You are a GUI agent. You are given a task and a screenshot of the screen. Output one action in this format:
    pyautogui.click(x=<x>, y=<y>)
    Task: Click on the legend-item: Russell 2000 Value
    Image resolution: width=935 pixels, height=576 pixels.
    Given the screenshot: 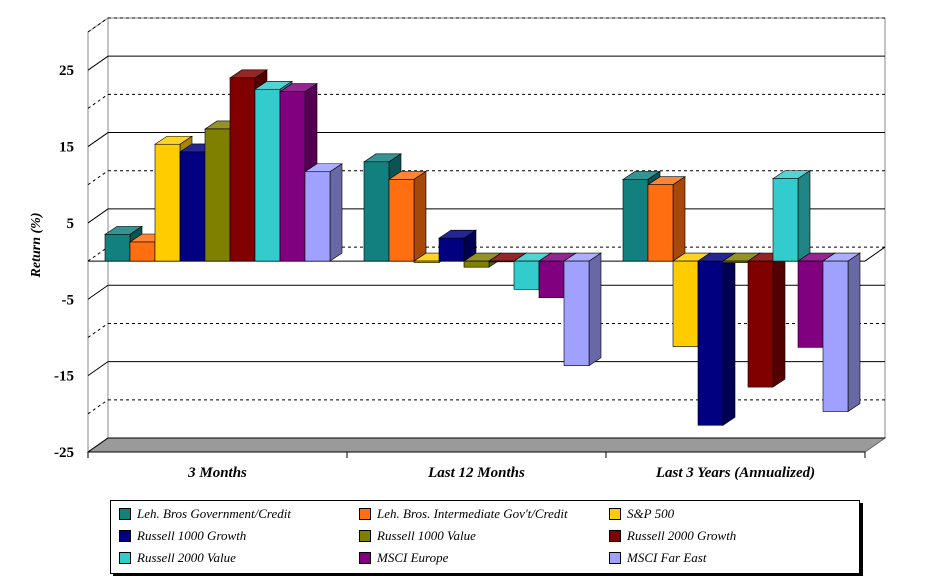 What is the action you would take?
    pyautogui.click(x=177, y=558)
    